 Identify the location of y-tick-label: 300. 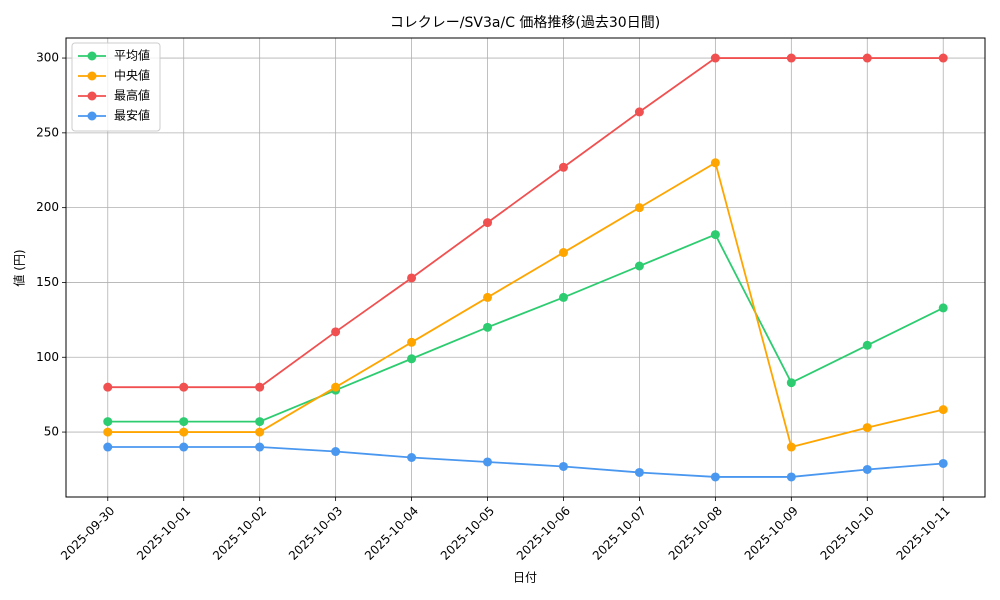
(47, 58).